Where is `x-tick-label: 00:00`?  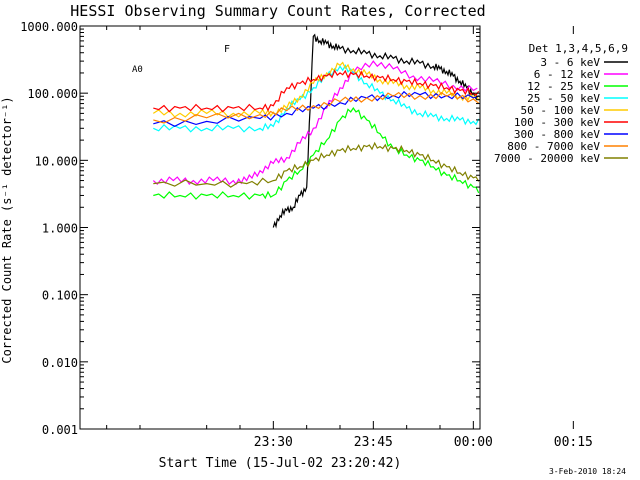 x-tick-label: 00:00 is located at coordinates (473, 442).